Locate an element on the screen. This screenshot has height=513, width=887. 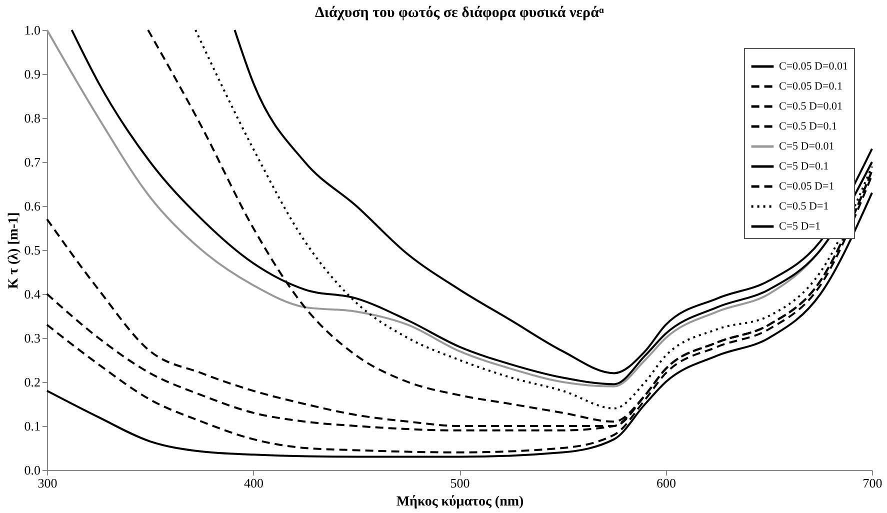
legend-label: C=0.05 D=0.1 is located at coordinates (810, 86).